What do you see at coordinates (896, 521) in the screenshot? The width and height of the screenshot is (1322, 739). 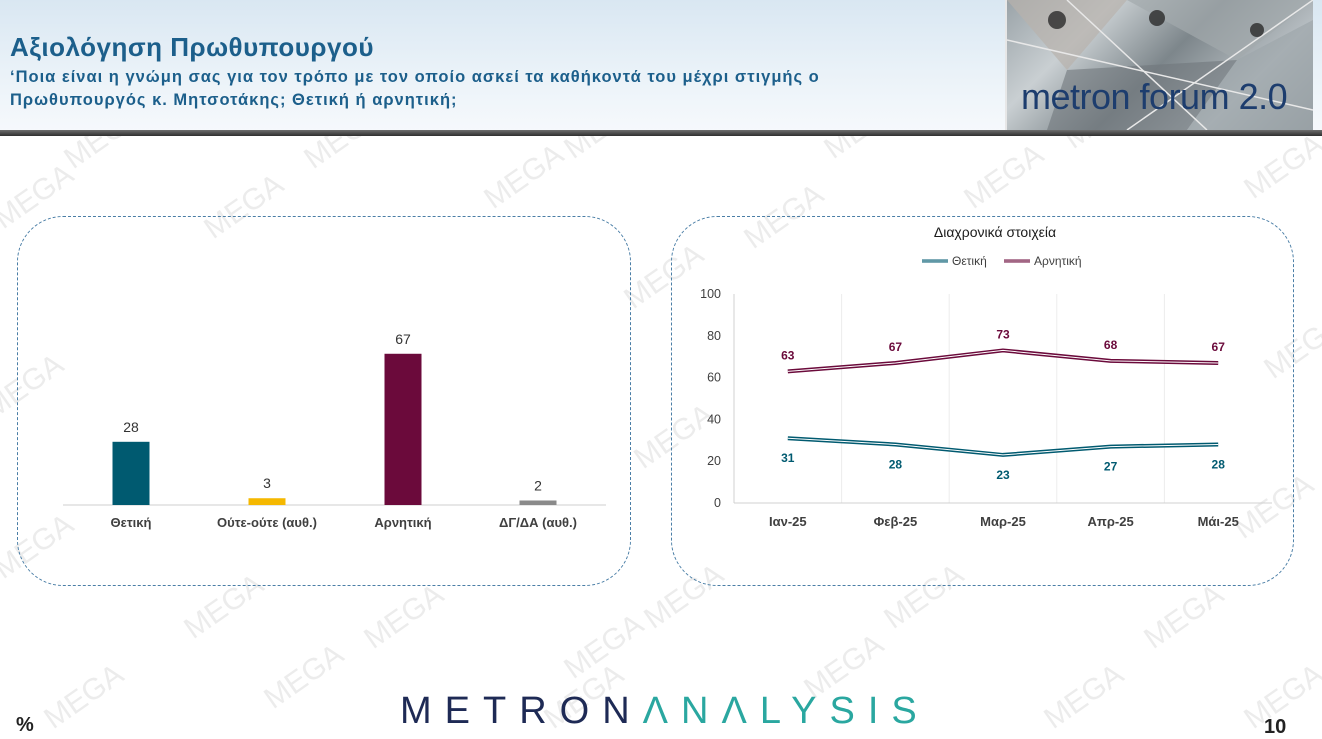 I see `x-tick-label: Φεβ-25` at bounding box center [896, 521].